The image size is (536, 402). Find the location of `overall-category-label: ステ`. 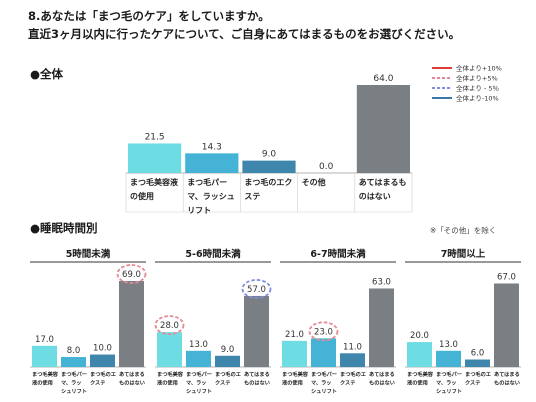

overall-category-label: ステ is located at coordinates (252, 196).